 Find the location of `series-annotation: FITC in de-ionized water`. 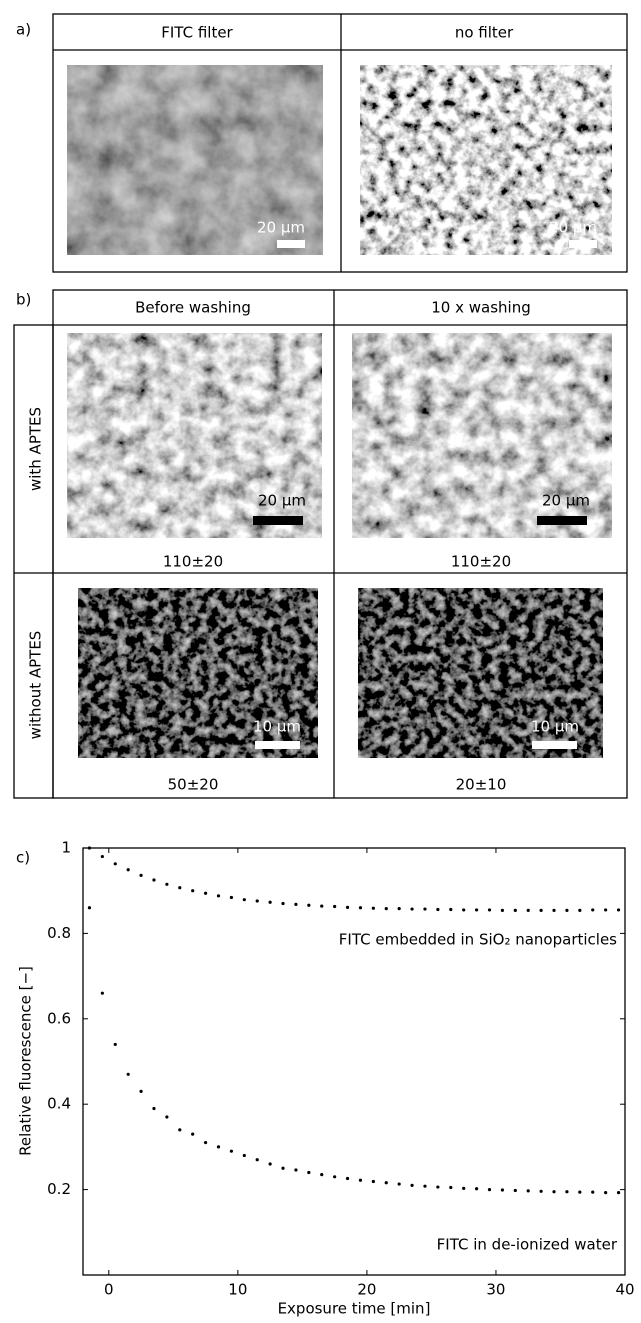

series-annotation: FITC in de-ionized water is located at coordinates (527, 1245).